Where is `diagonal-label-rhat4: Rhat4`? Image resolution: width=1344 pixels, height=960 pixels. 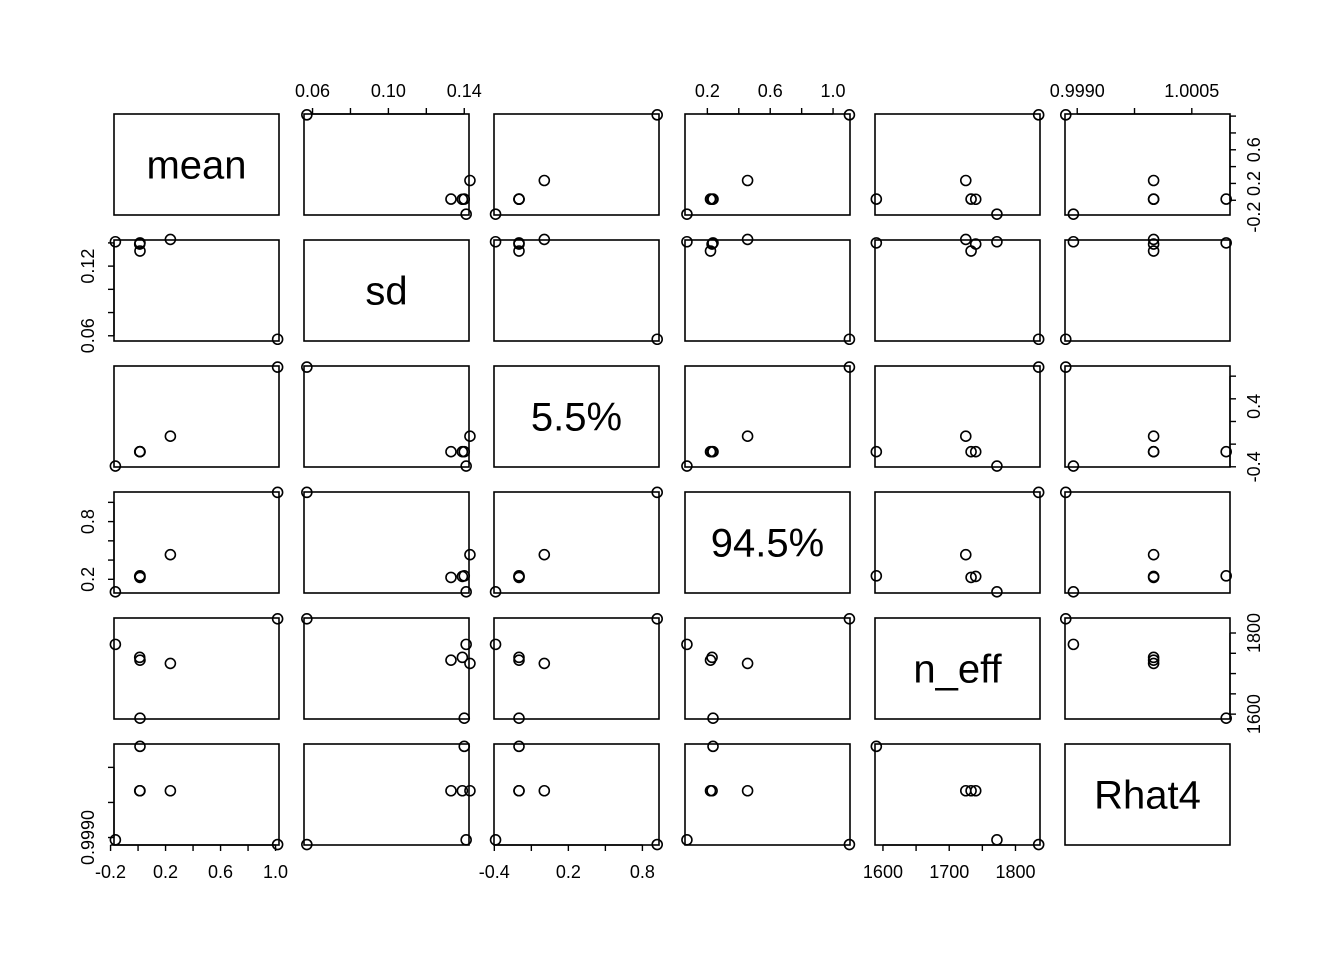
diagonal-label-rhat4: Rhat4 is located at coordinates (1147, 796).